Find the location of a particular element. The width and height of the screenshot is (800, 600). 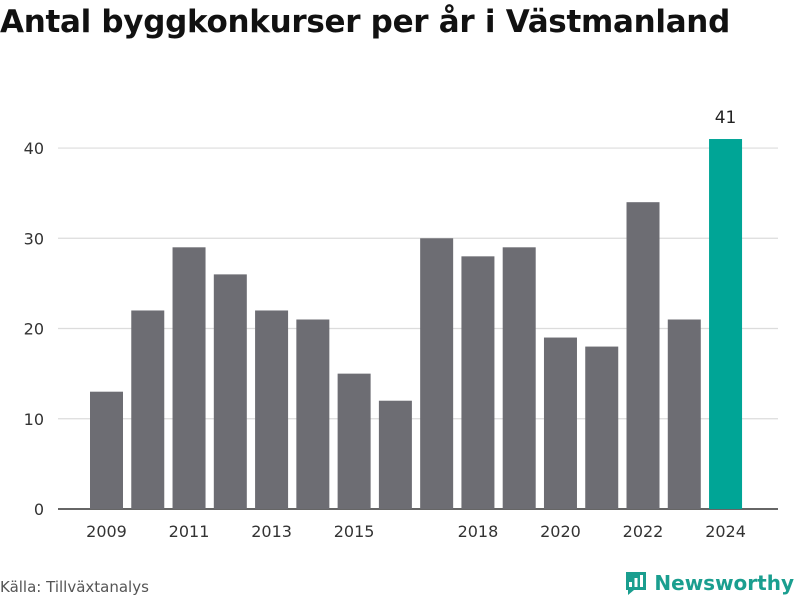

x-tick-label: 2020 is located at coordinates (560, 531).